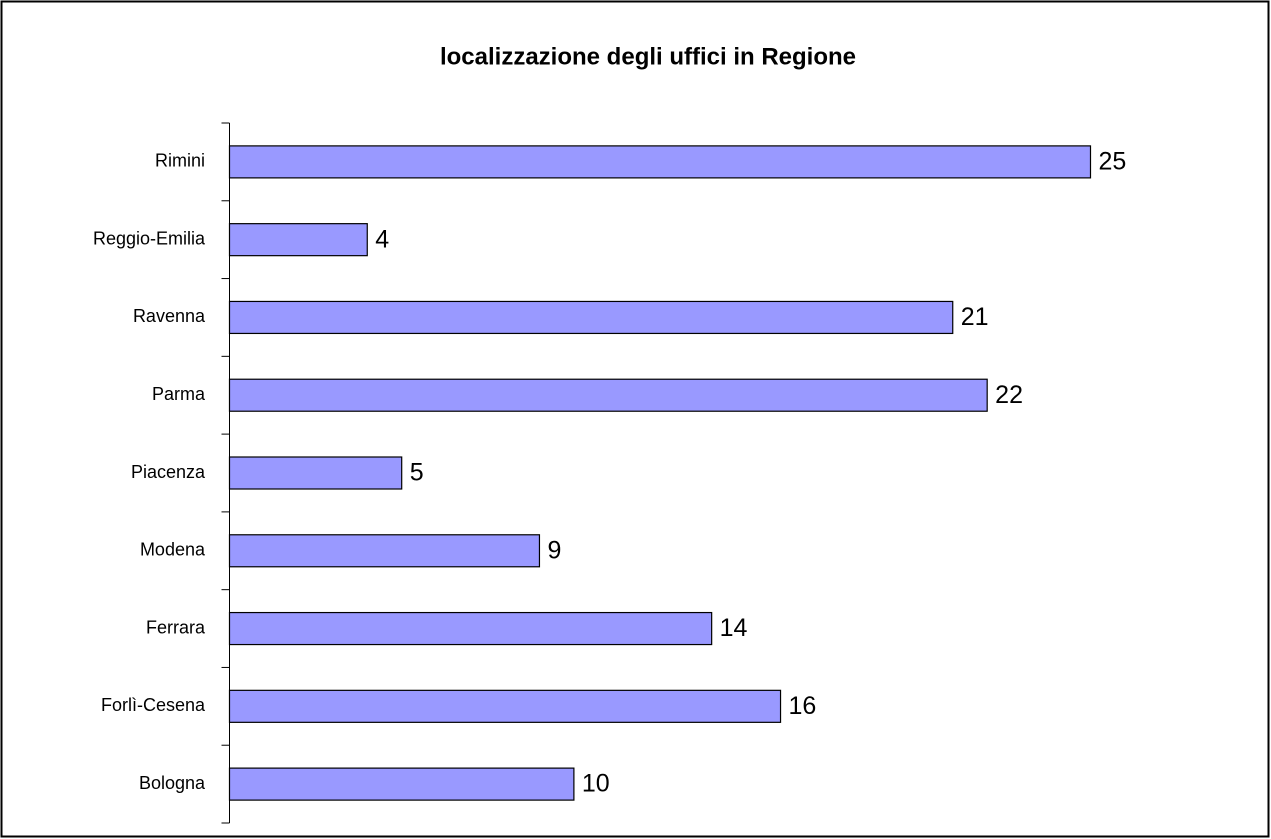  What do you see at coordinates (417, 473) in the screenshot?
I see `data-label: 5` at bounding box center [417, 473].